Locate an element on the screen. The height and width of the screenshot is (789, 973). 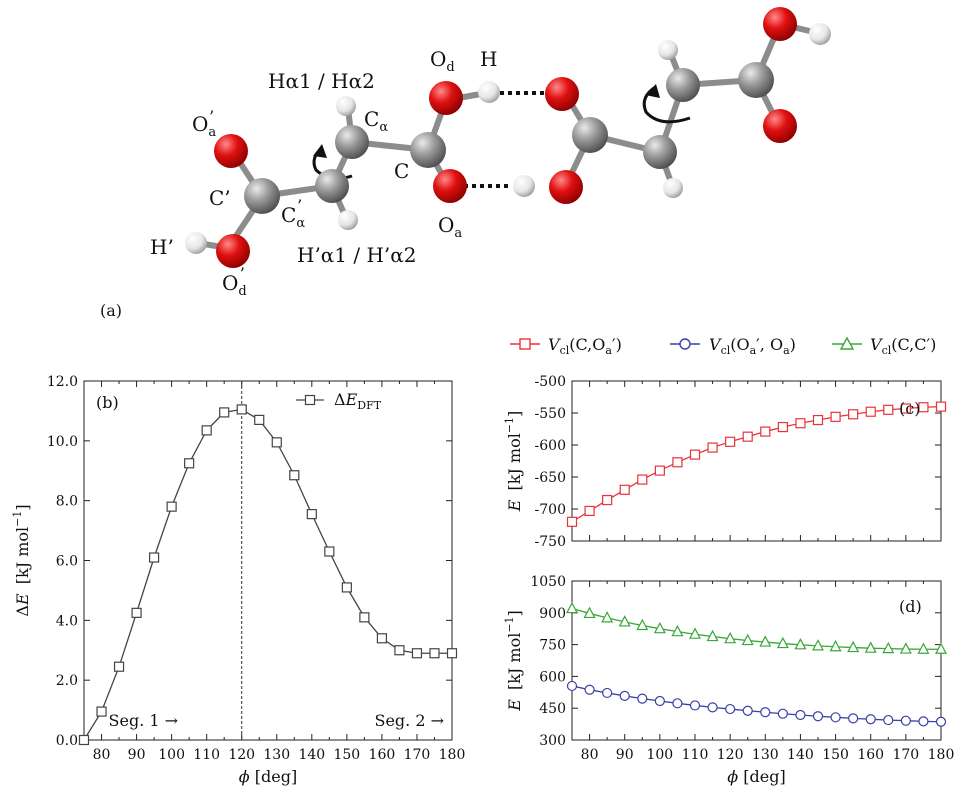
atom-o-d is located at coordinates (446, 98).